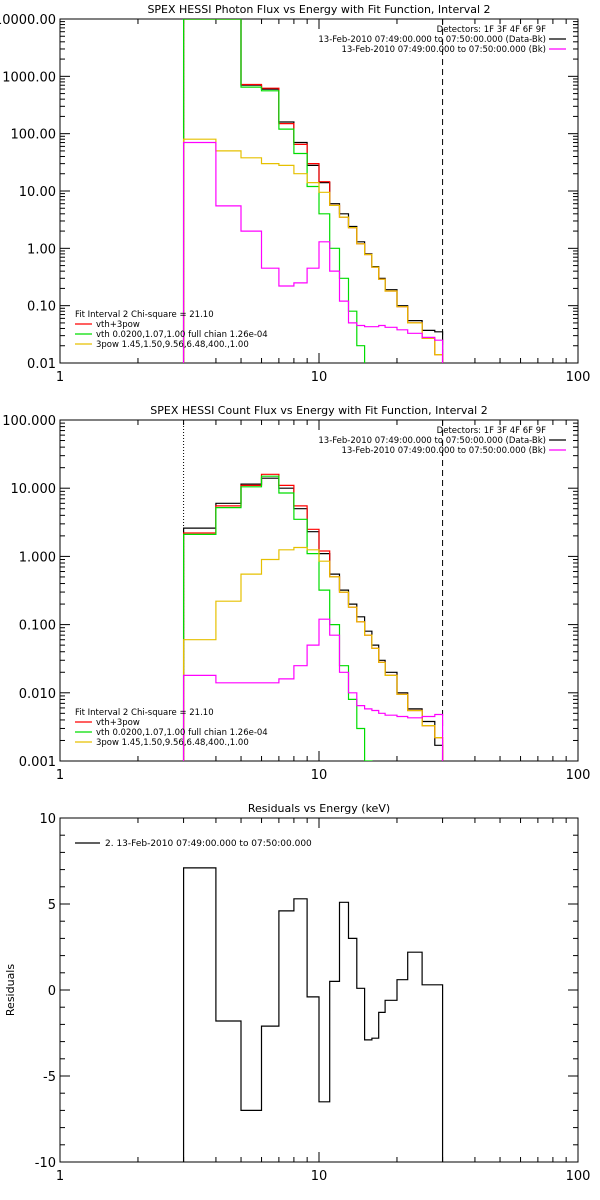  What do you see at coordinates (37, 762) in the screenshot?
I see `y-tick-label: 0.001` at bounding box center [37, 762].